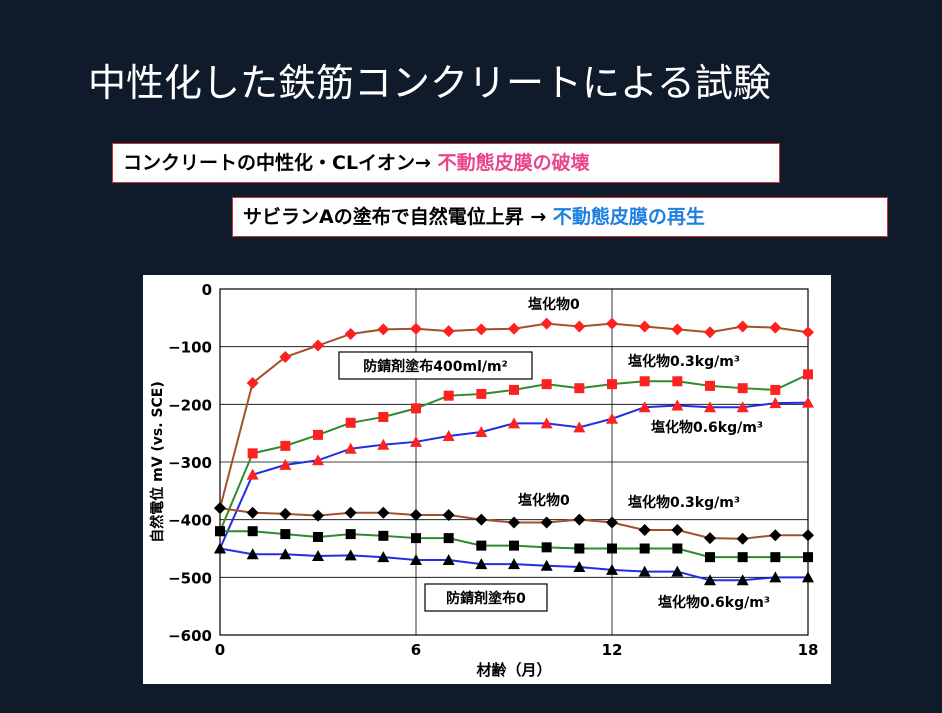  What do you see at coordinates (220, 650) in the screenshot?
I see `x-tick-label: 0` at bounding box center [220, 650].